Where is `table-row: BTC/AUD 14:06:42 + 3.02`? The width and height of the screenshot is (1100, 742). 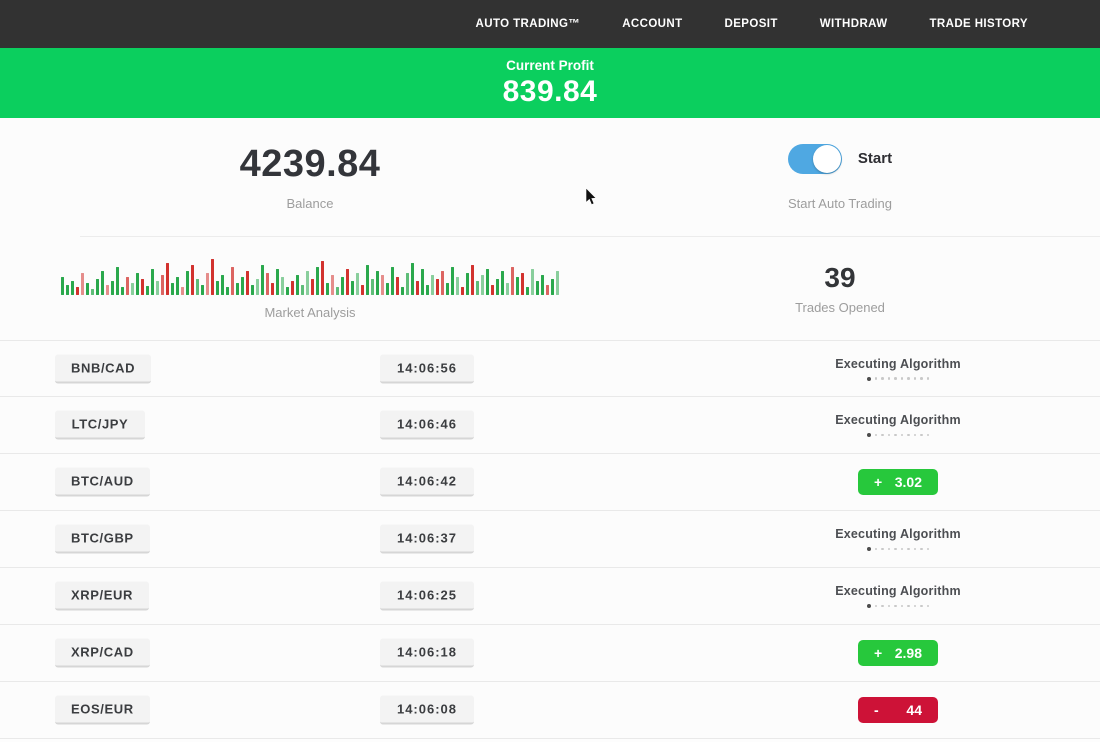 table-row: BTC/AUD 14:06:42 + 3.02 is located at coordinates (550, 482).